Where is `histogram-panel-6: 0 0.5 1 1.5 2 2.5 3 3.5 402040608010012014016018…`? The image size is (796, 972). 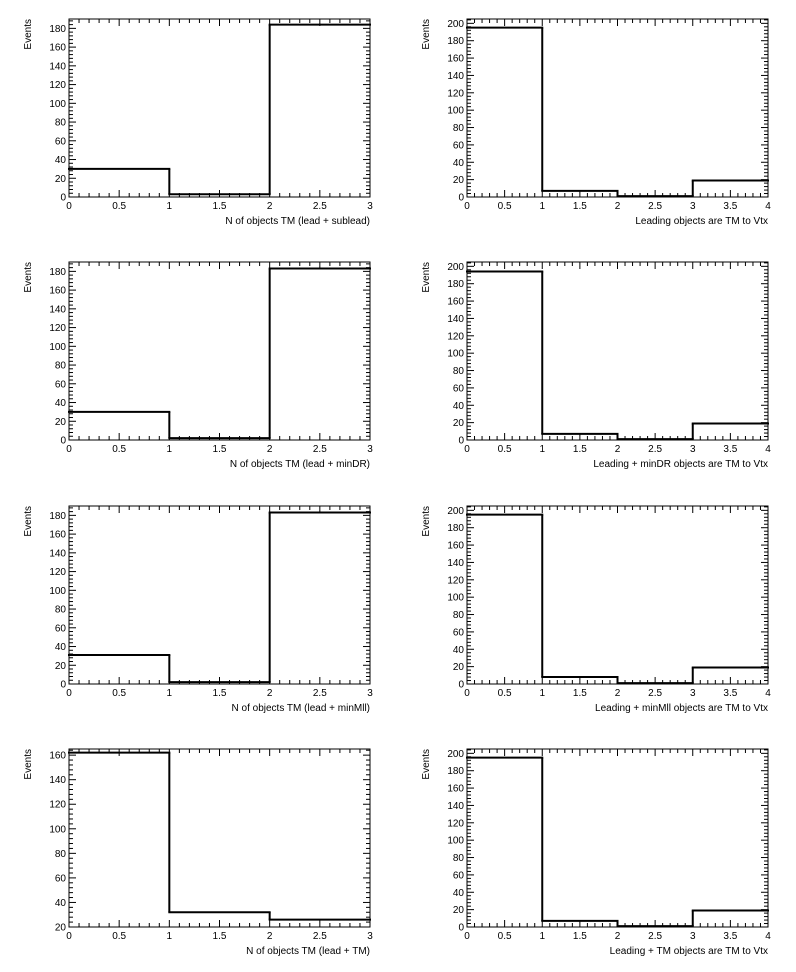 histogram-panel-6: 0 0.5 1 1.5 2 2.5 3 3.5 402040608010012014016018… is located at coordinates (596, 609).